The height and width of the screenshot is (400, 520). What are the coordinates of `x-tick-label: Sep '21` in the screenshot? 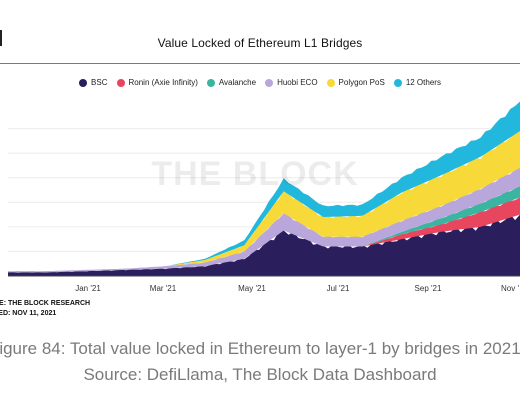 It's located at (428, 288).